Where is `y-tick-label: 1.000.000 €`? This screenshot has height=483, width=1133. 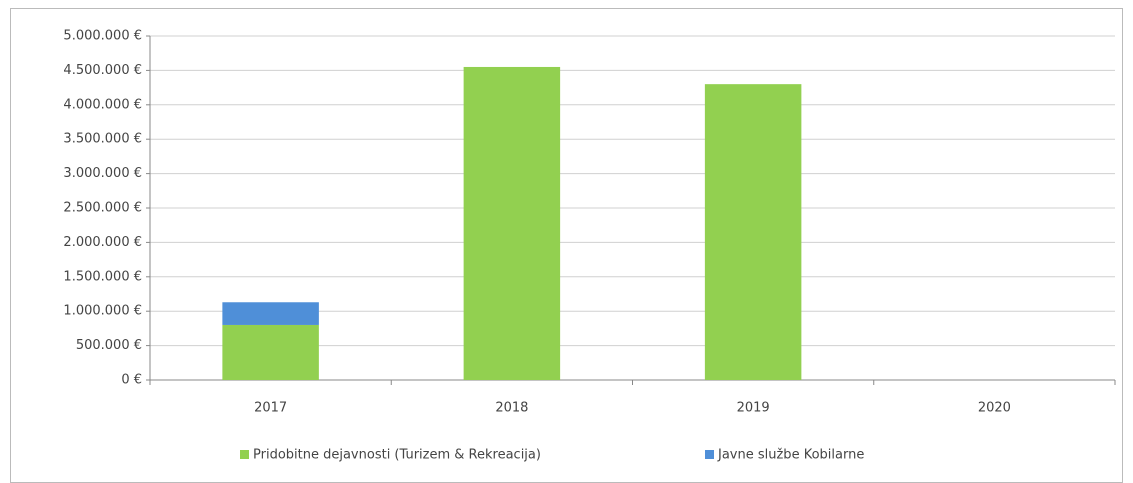 y-tick-label: 1.000.000 € is located at coordinates (102, 311).